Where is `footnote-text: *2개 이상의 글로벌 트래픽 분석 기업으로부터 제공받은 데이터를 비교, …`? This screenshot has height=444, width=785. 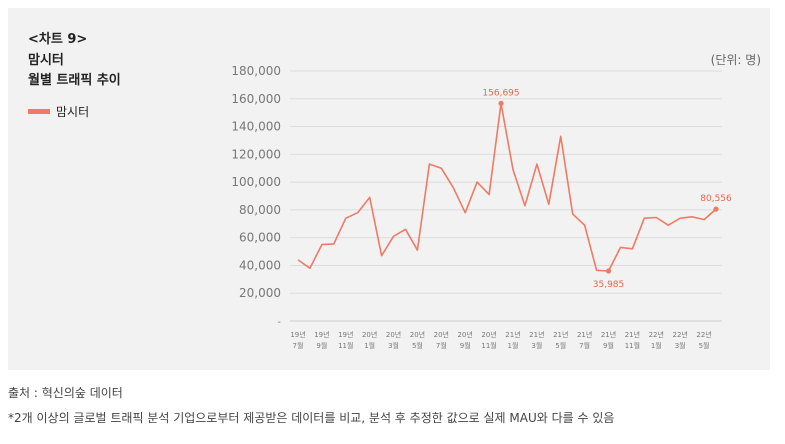
footnote-text: *2개 이상의 글로벌 트래픽 분석 기업으로부터 제공받은 데이터를 비교, … is located at coordinates (311, 418).